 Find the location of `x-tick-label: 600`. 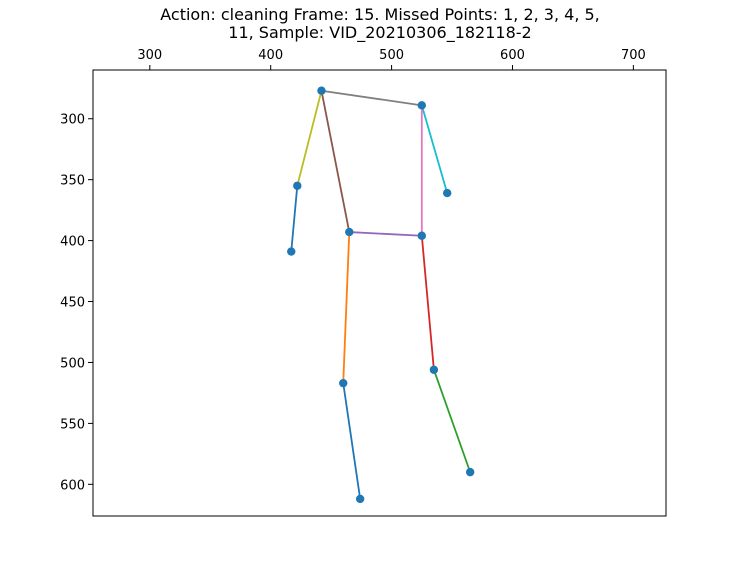

x-tick-label: 600 is located at coordinates (512, 55).